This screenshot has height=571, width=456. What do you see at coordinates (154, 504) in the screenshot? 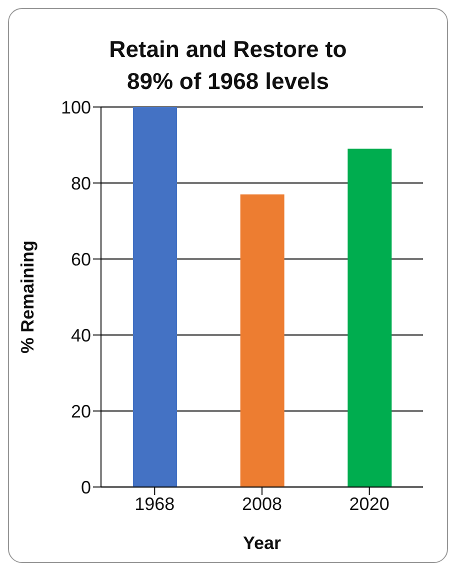
I see `x-tick-label: 1968` at bounding box center [154, 504].